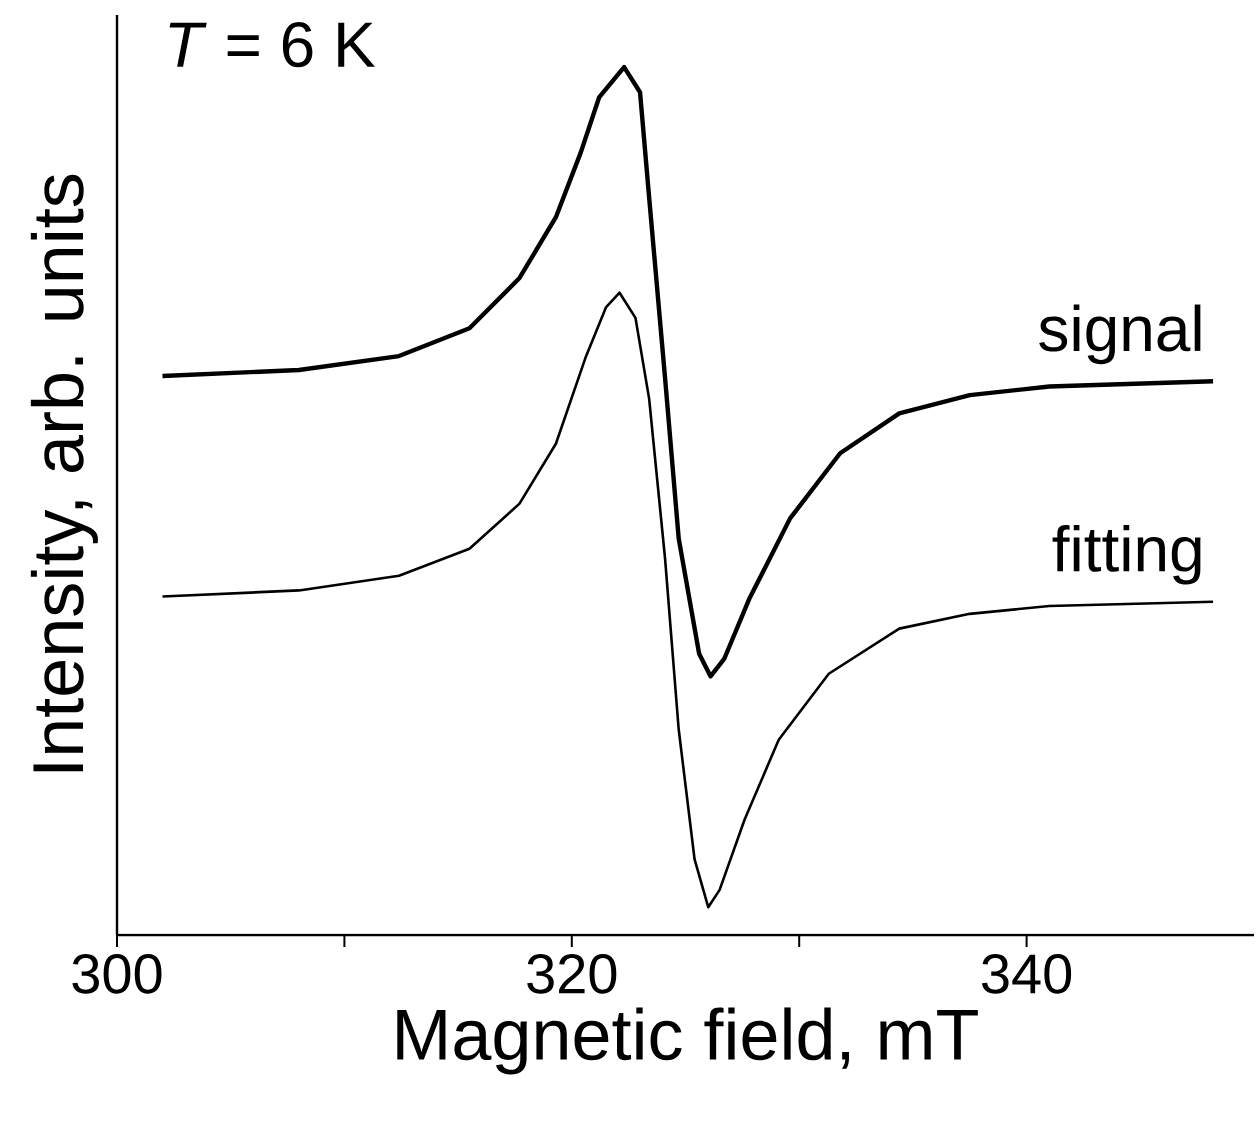 Image resolution: width=1256 pixels, height=1133 pixels. I want to click on x-tick-label: 320, so click(572, 974).